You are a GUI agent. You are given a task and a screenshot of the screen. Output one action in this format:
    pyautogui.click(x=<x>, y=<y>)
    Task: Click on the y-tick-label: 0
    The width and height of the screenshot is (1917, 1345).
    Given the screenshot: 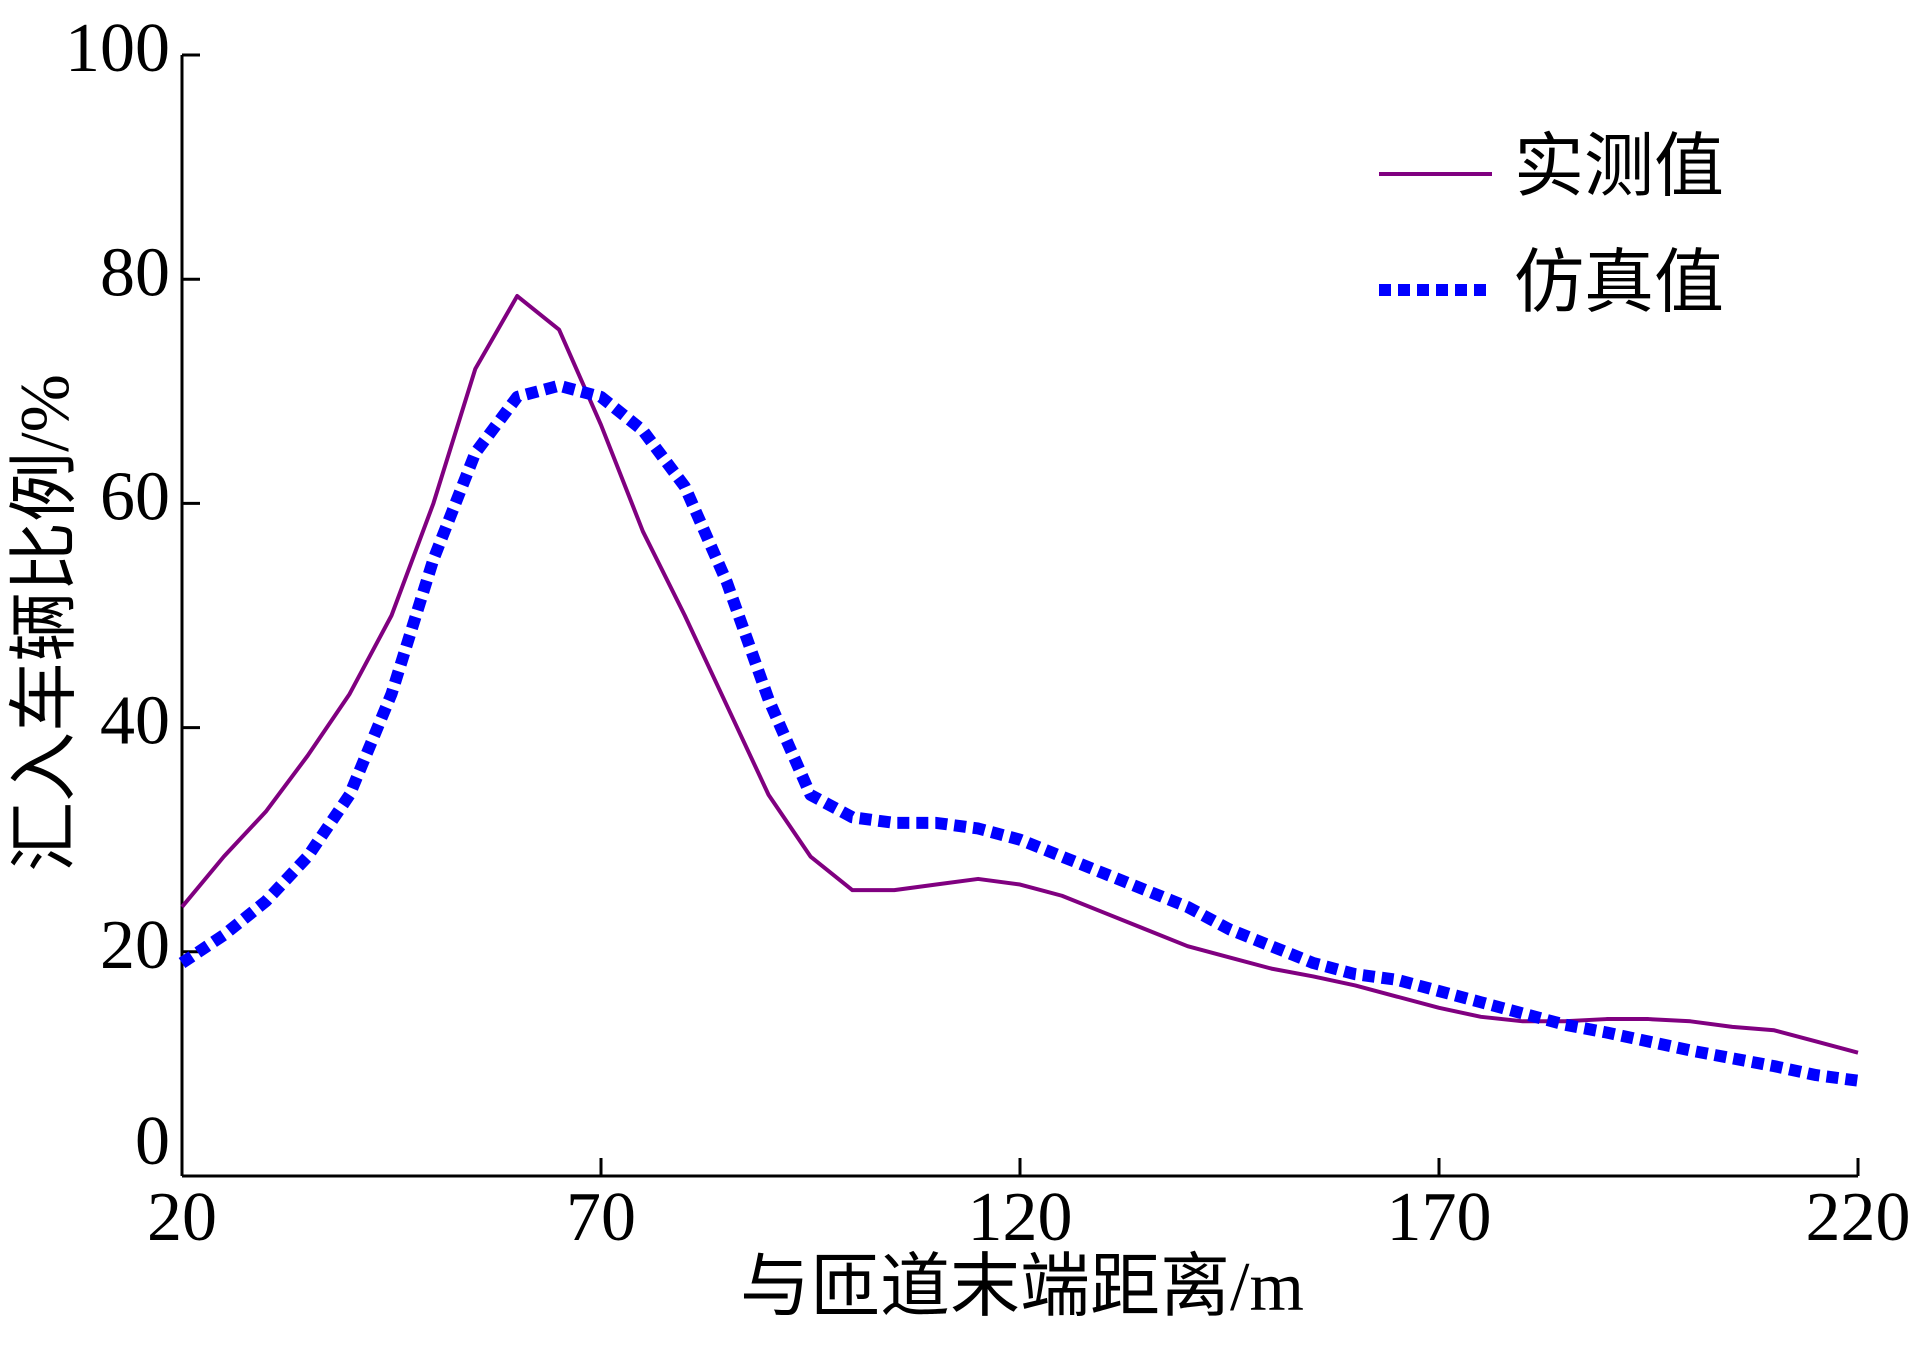 What is the action you would take?
    pyautogui.click(x=152, y=1141)
    